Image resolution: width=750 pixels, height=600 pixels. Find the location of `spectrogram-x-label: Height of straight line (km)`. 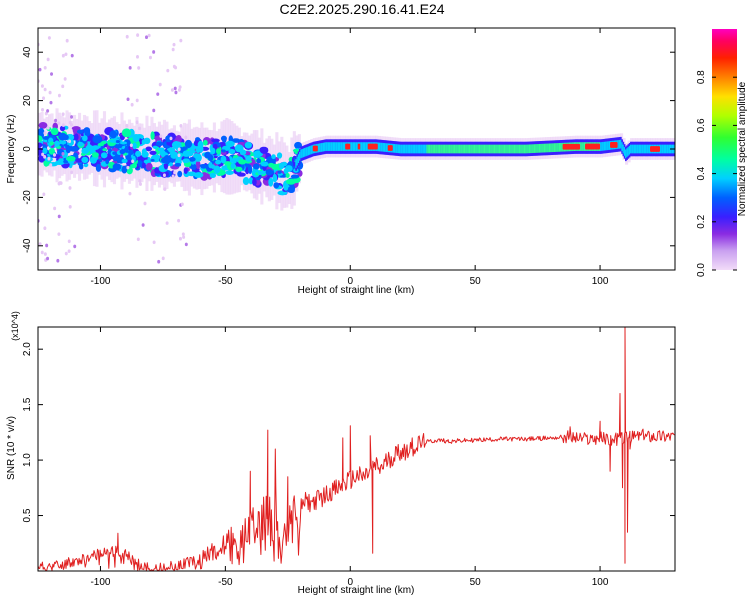

spectrogram-x-label: Height of straight line (km) is located at coordinates (356, 290).